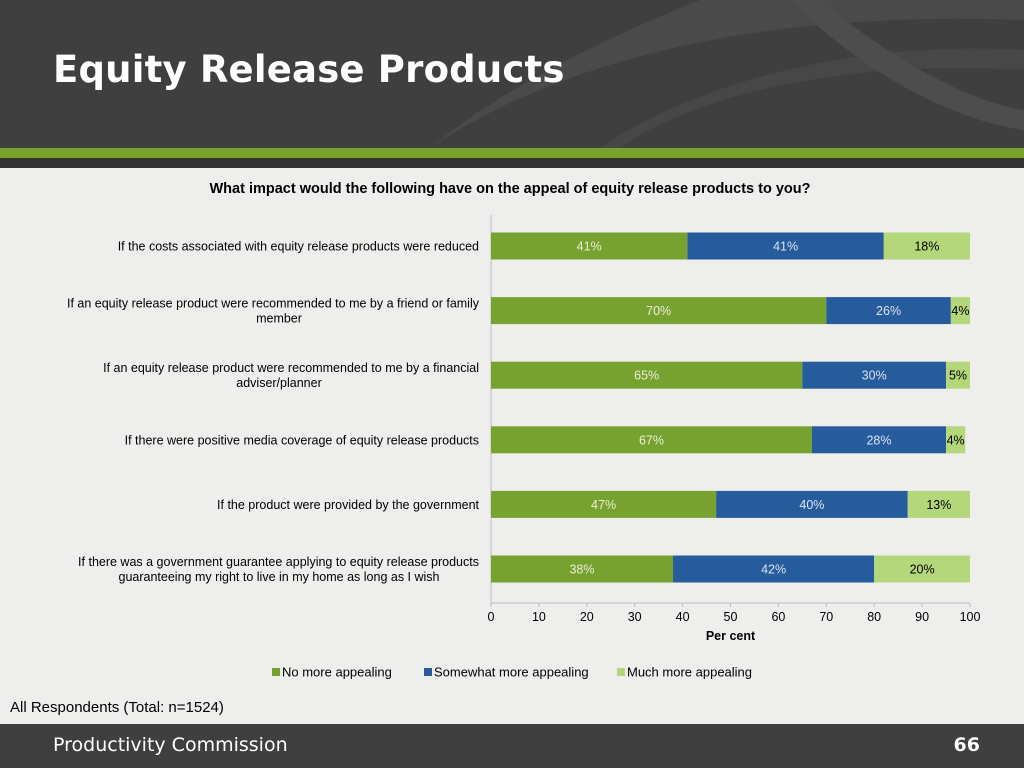 This screenshot has width=1024, height=768. What do you see at coordinates (117, 707) in the screenshot?
I see `sample-note: All Respondents (Total: n=1524)` at bounding box center [117, 707].